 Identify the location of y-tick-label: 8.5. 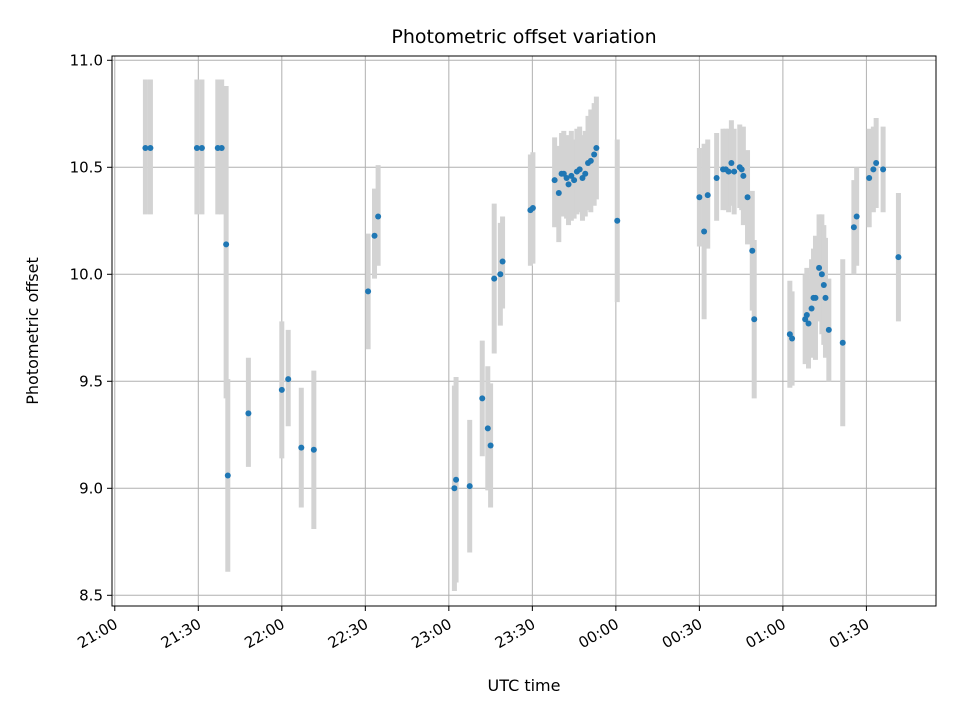
(91, 595).